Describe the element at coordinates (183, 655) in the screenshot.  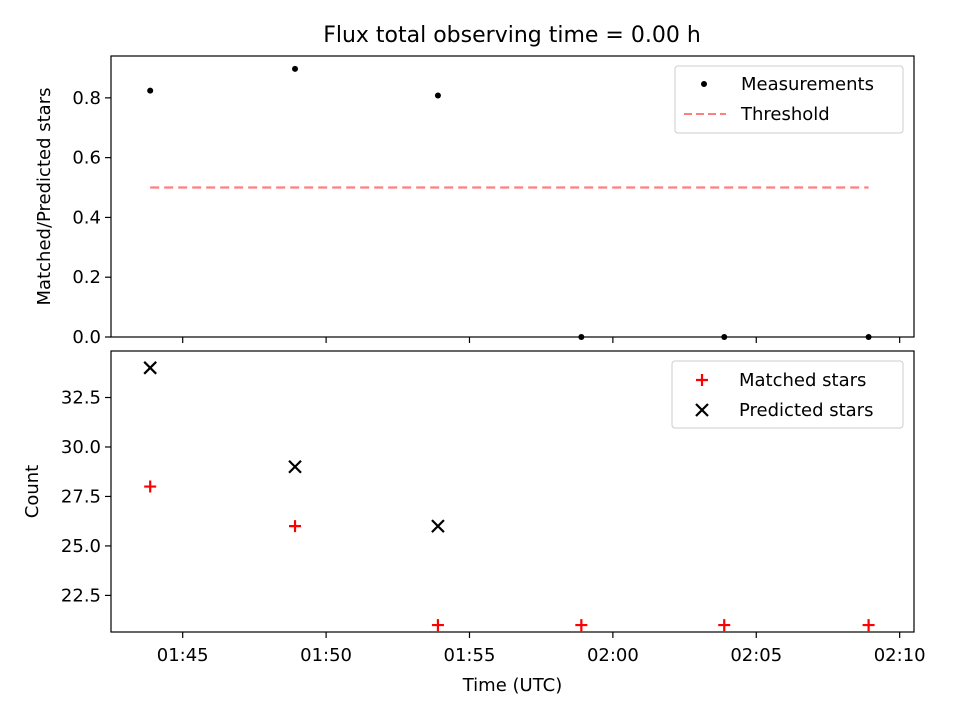
I see `x-tick-label: 01:45` at that location.